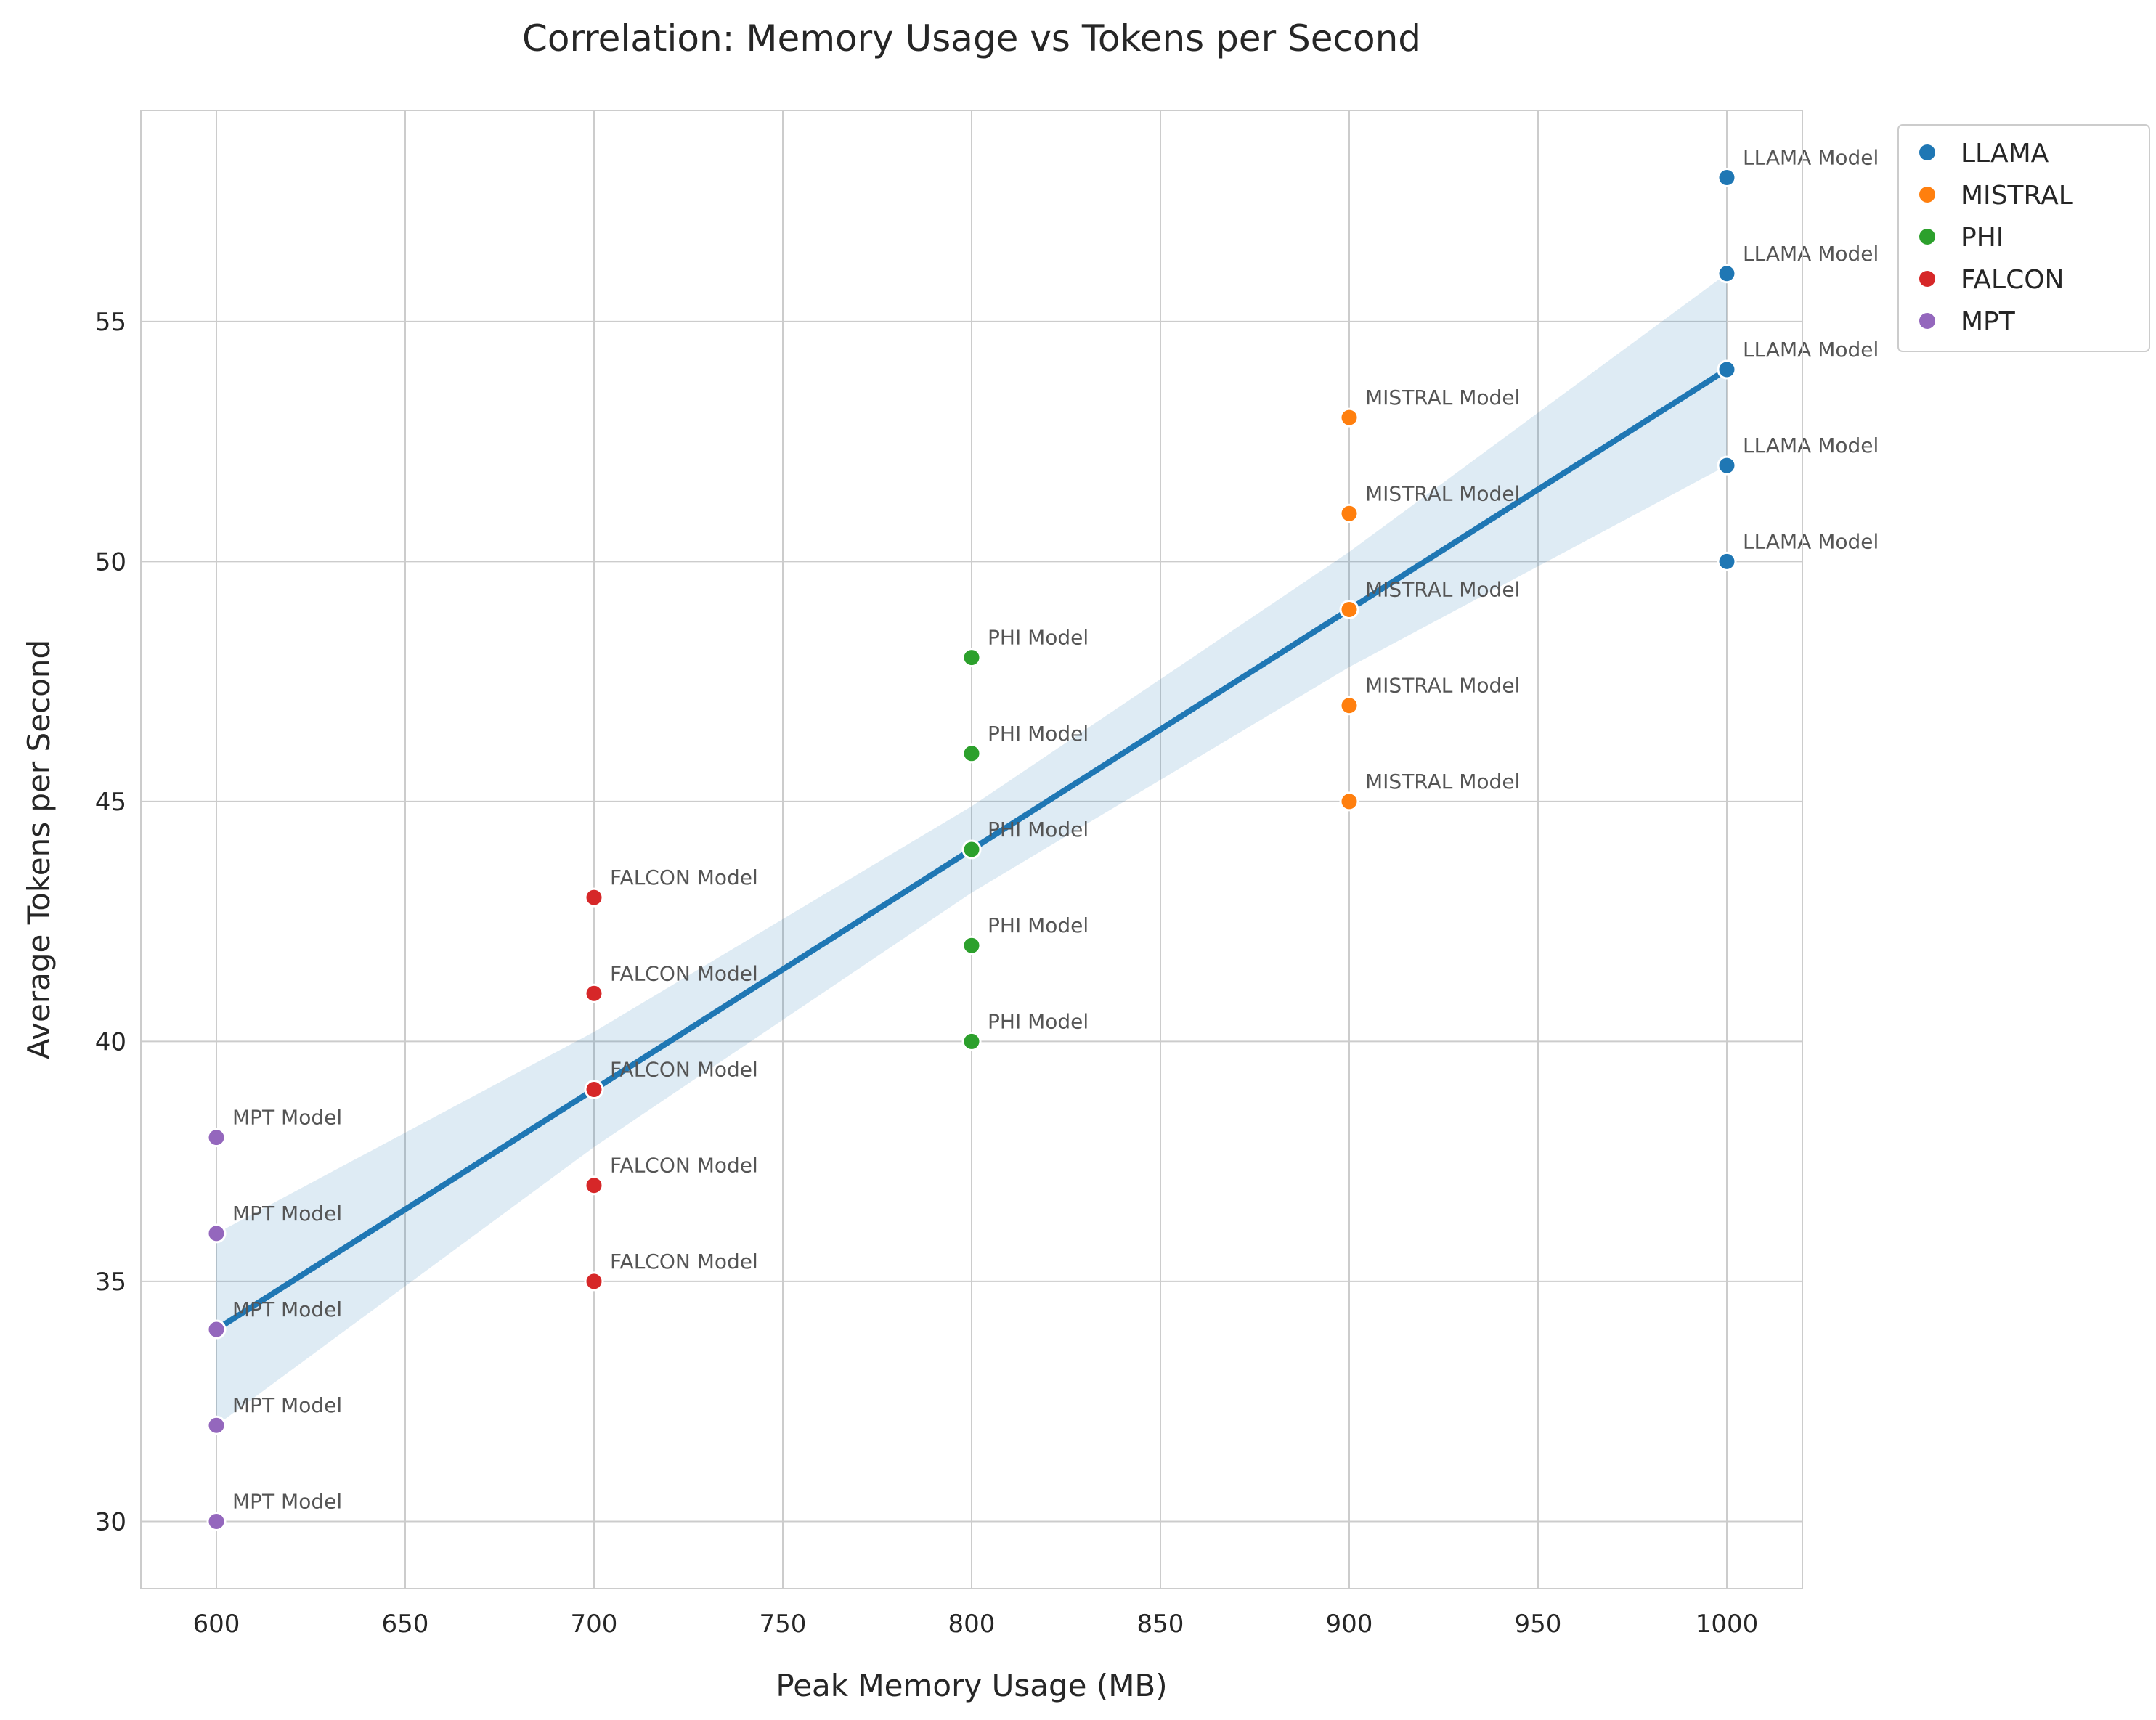 The height and width of the screenshot is (1720, 2156). I want to click on legend-marker-mpt, so click(1927, 321).